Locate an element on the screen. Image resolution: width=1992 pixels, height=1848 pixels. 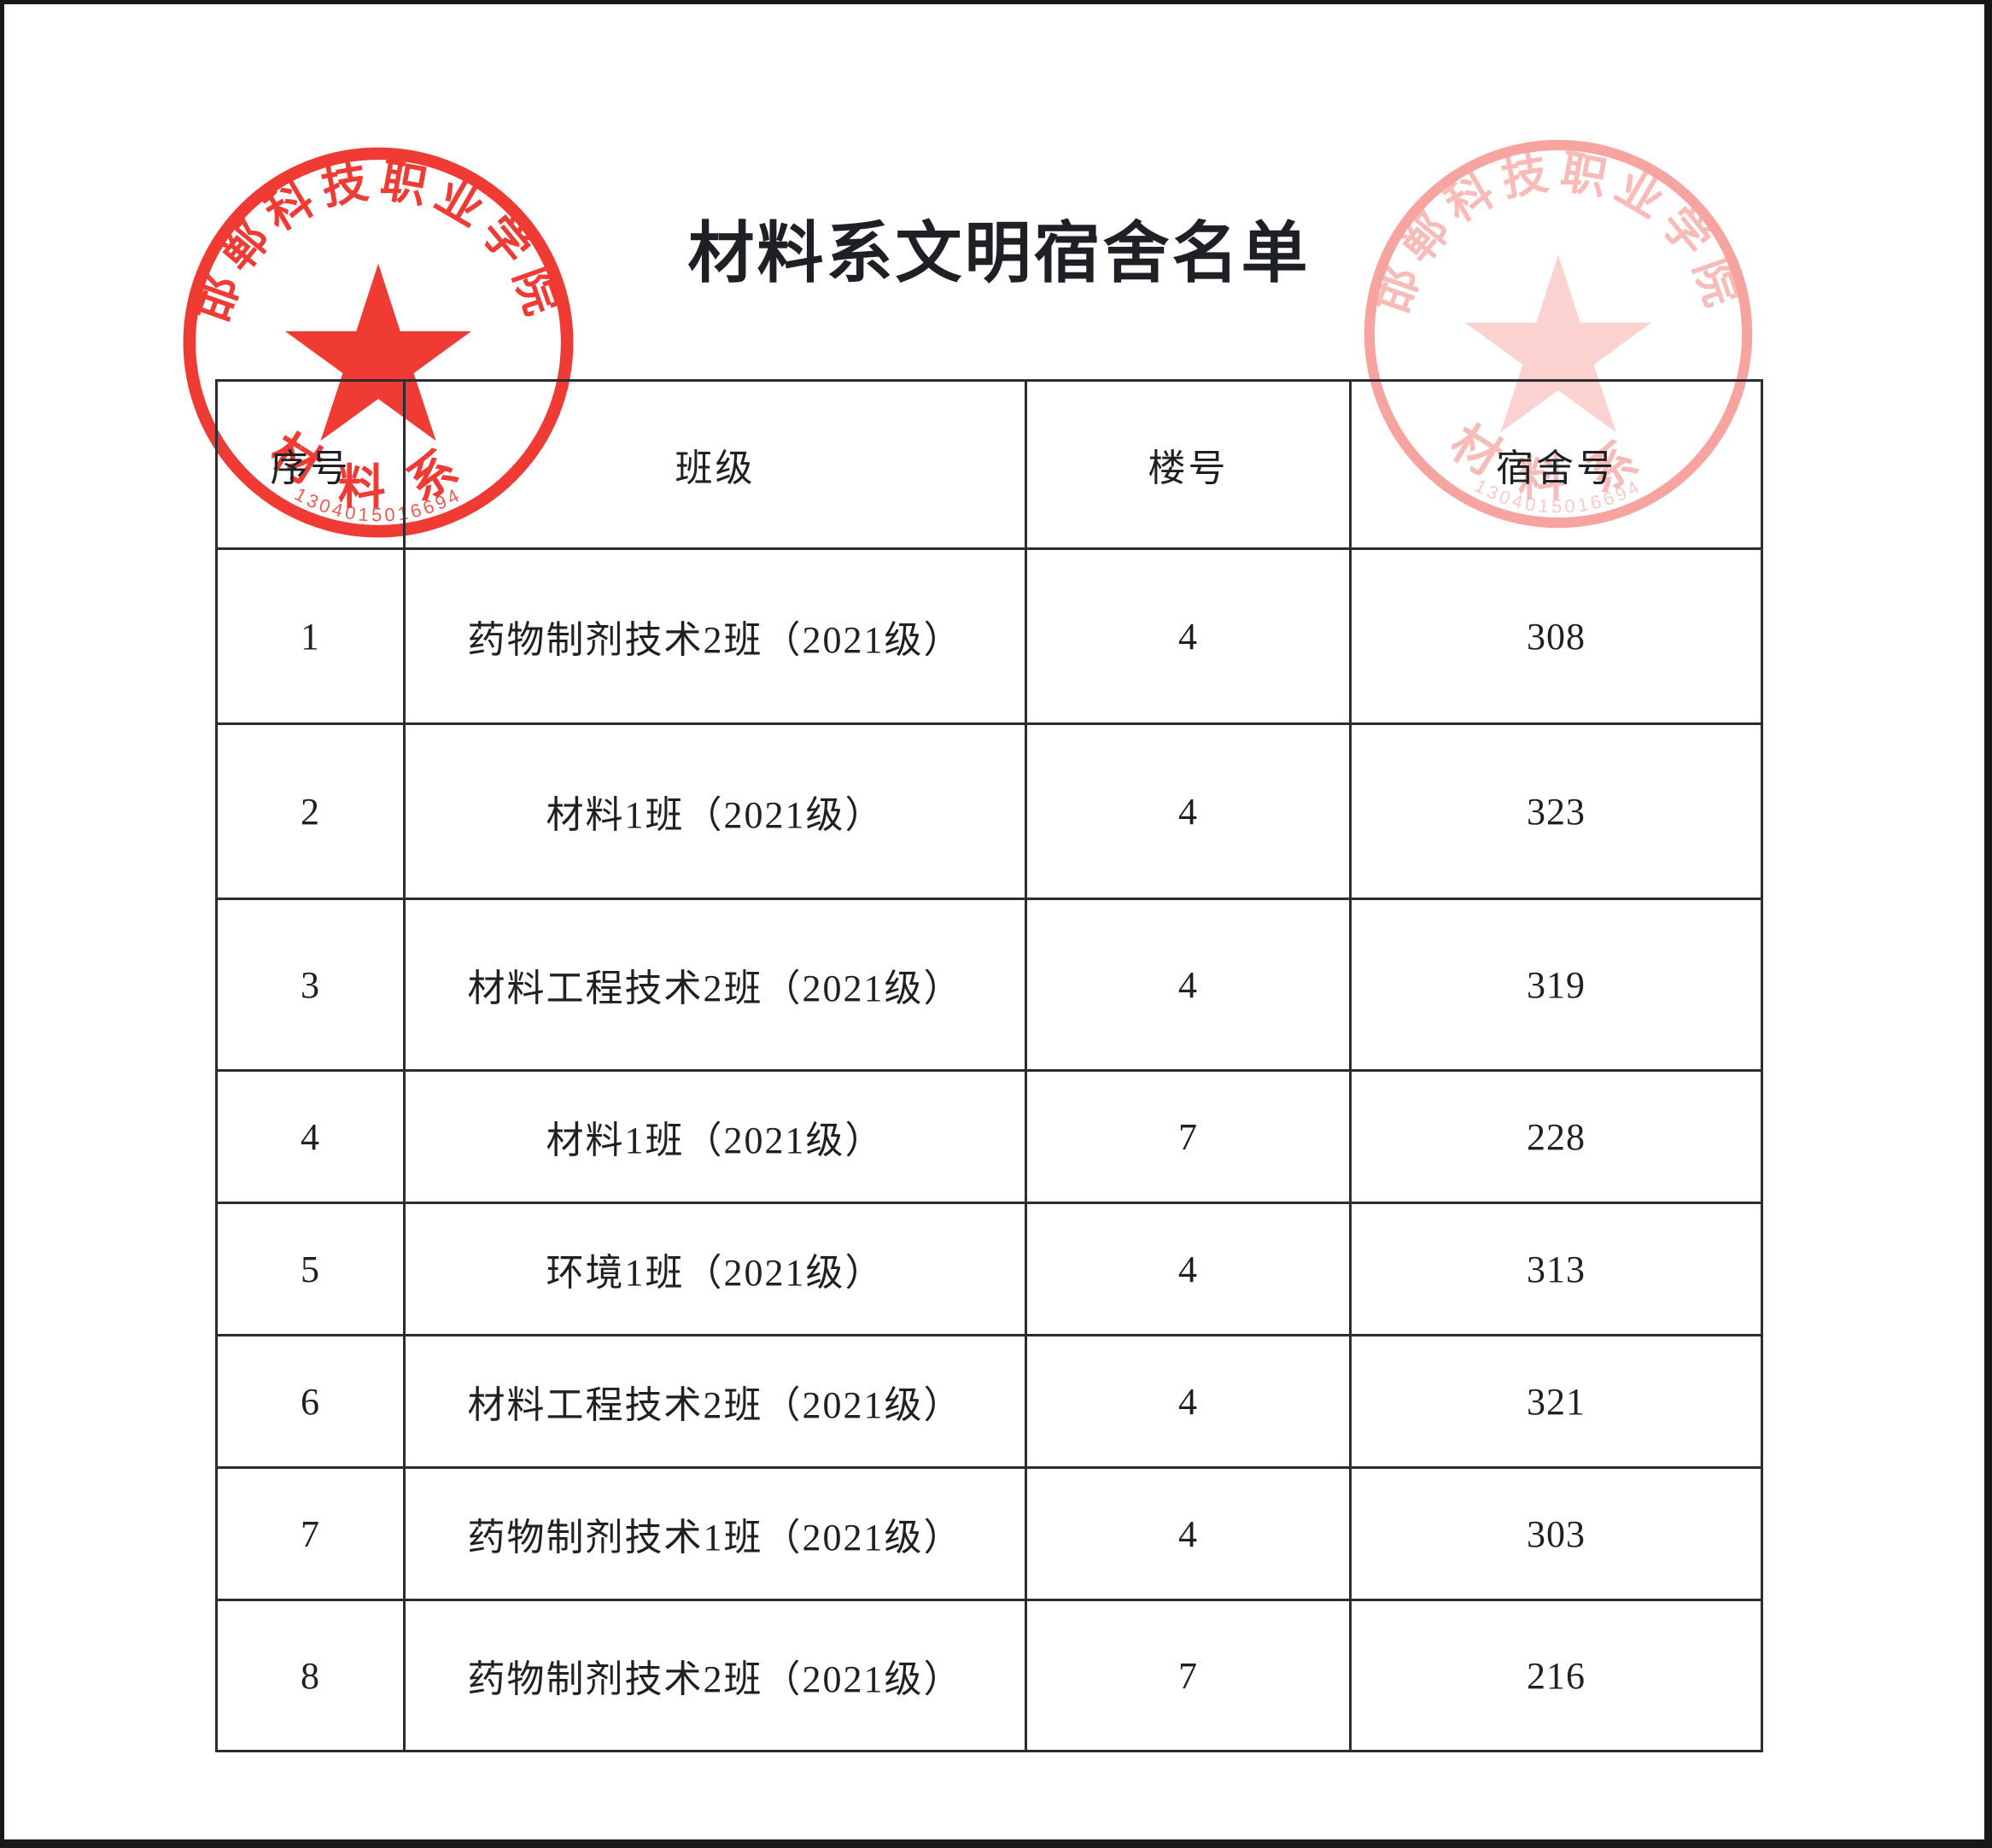
cell-index: 8 is located at coordinates (310, 1676).